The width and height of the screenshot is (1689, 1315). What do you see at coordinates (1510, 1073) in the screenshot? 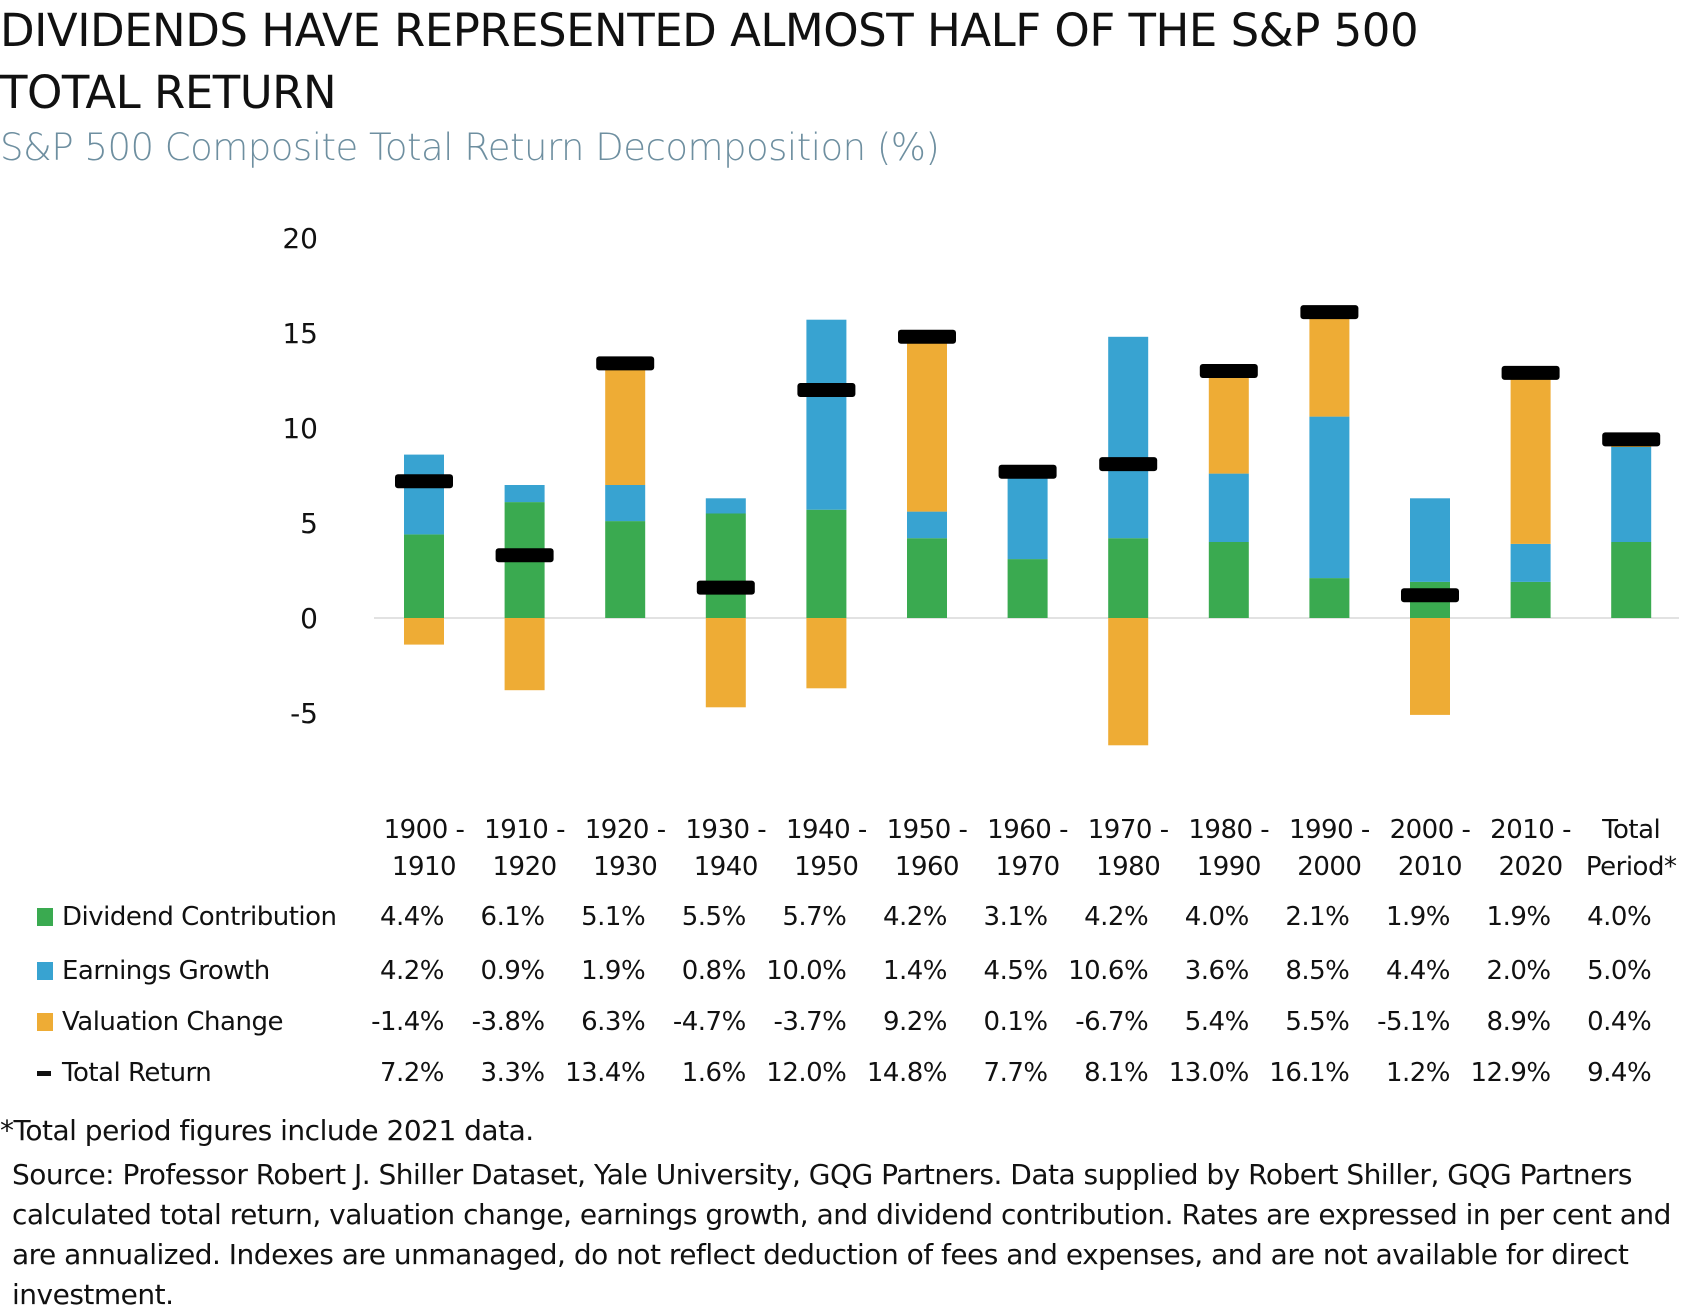
I see `table-value: 12.9%` at bounding box center [1510, 1073].